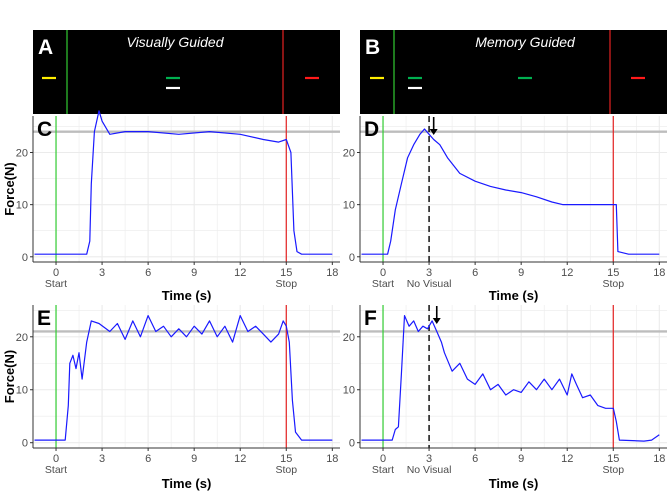  Describe the element at coordinates (175, 42) in the screenshot. I see `panel-title: Visually Guided` at that location.